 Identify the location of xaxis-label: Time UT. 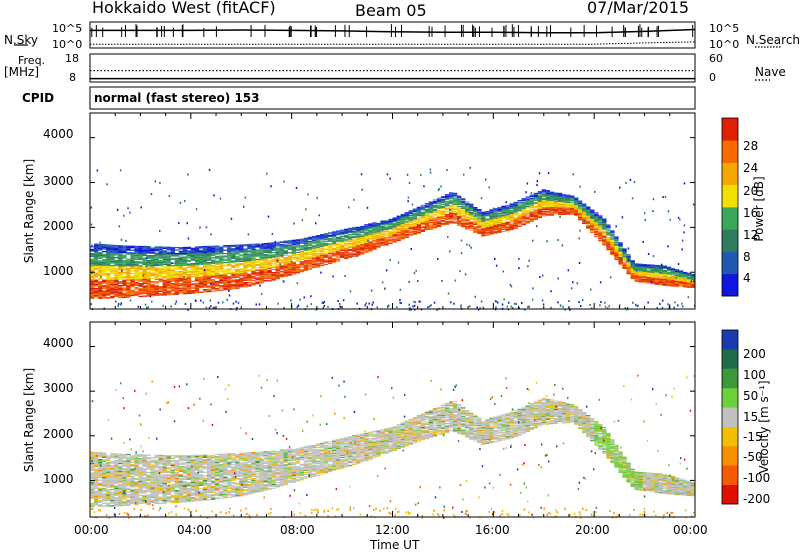
(395, 545).